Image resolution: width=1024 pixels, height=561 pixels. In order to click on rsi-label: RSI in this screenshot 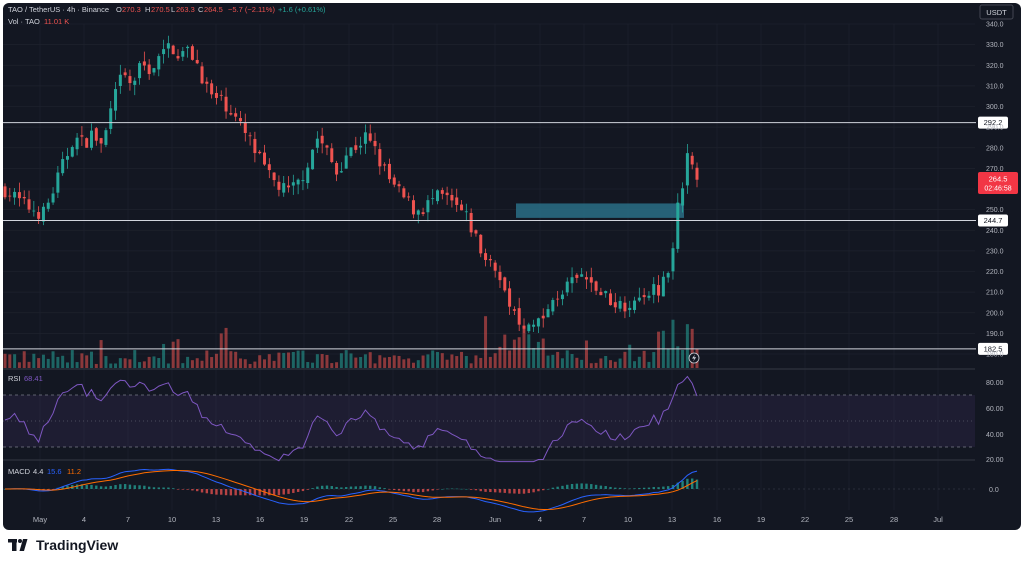, I will do `click(14, 378)`.